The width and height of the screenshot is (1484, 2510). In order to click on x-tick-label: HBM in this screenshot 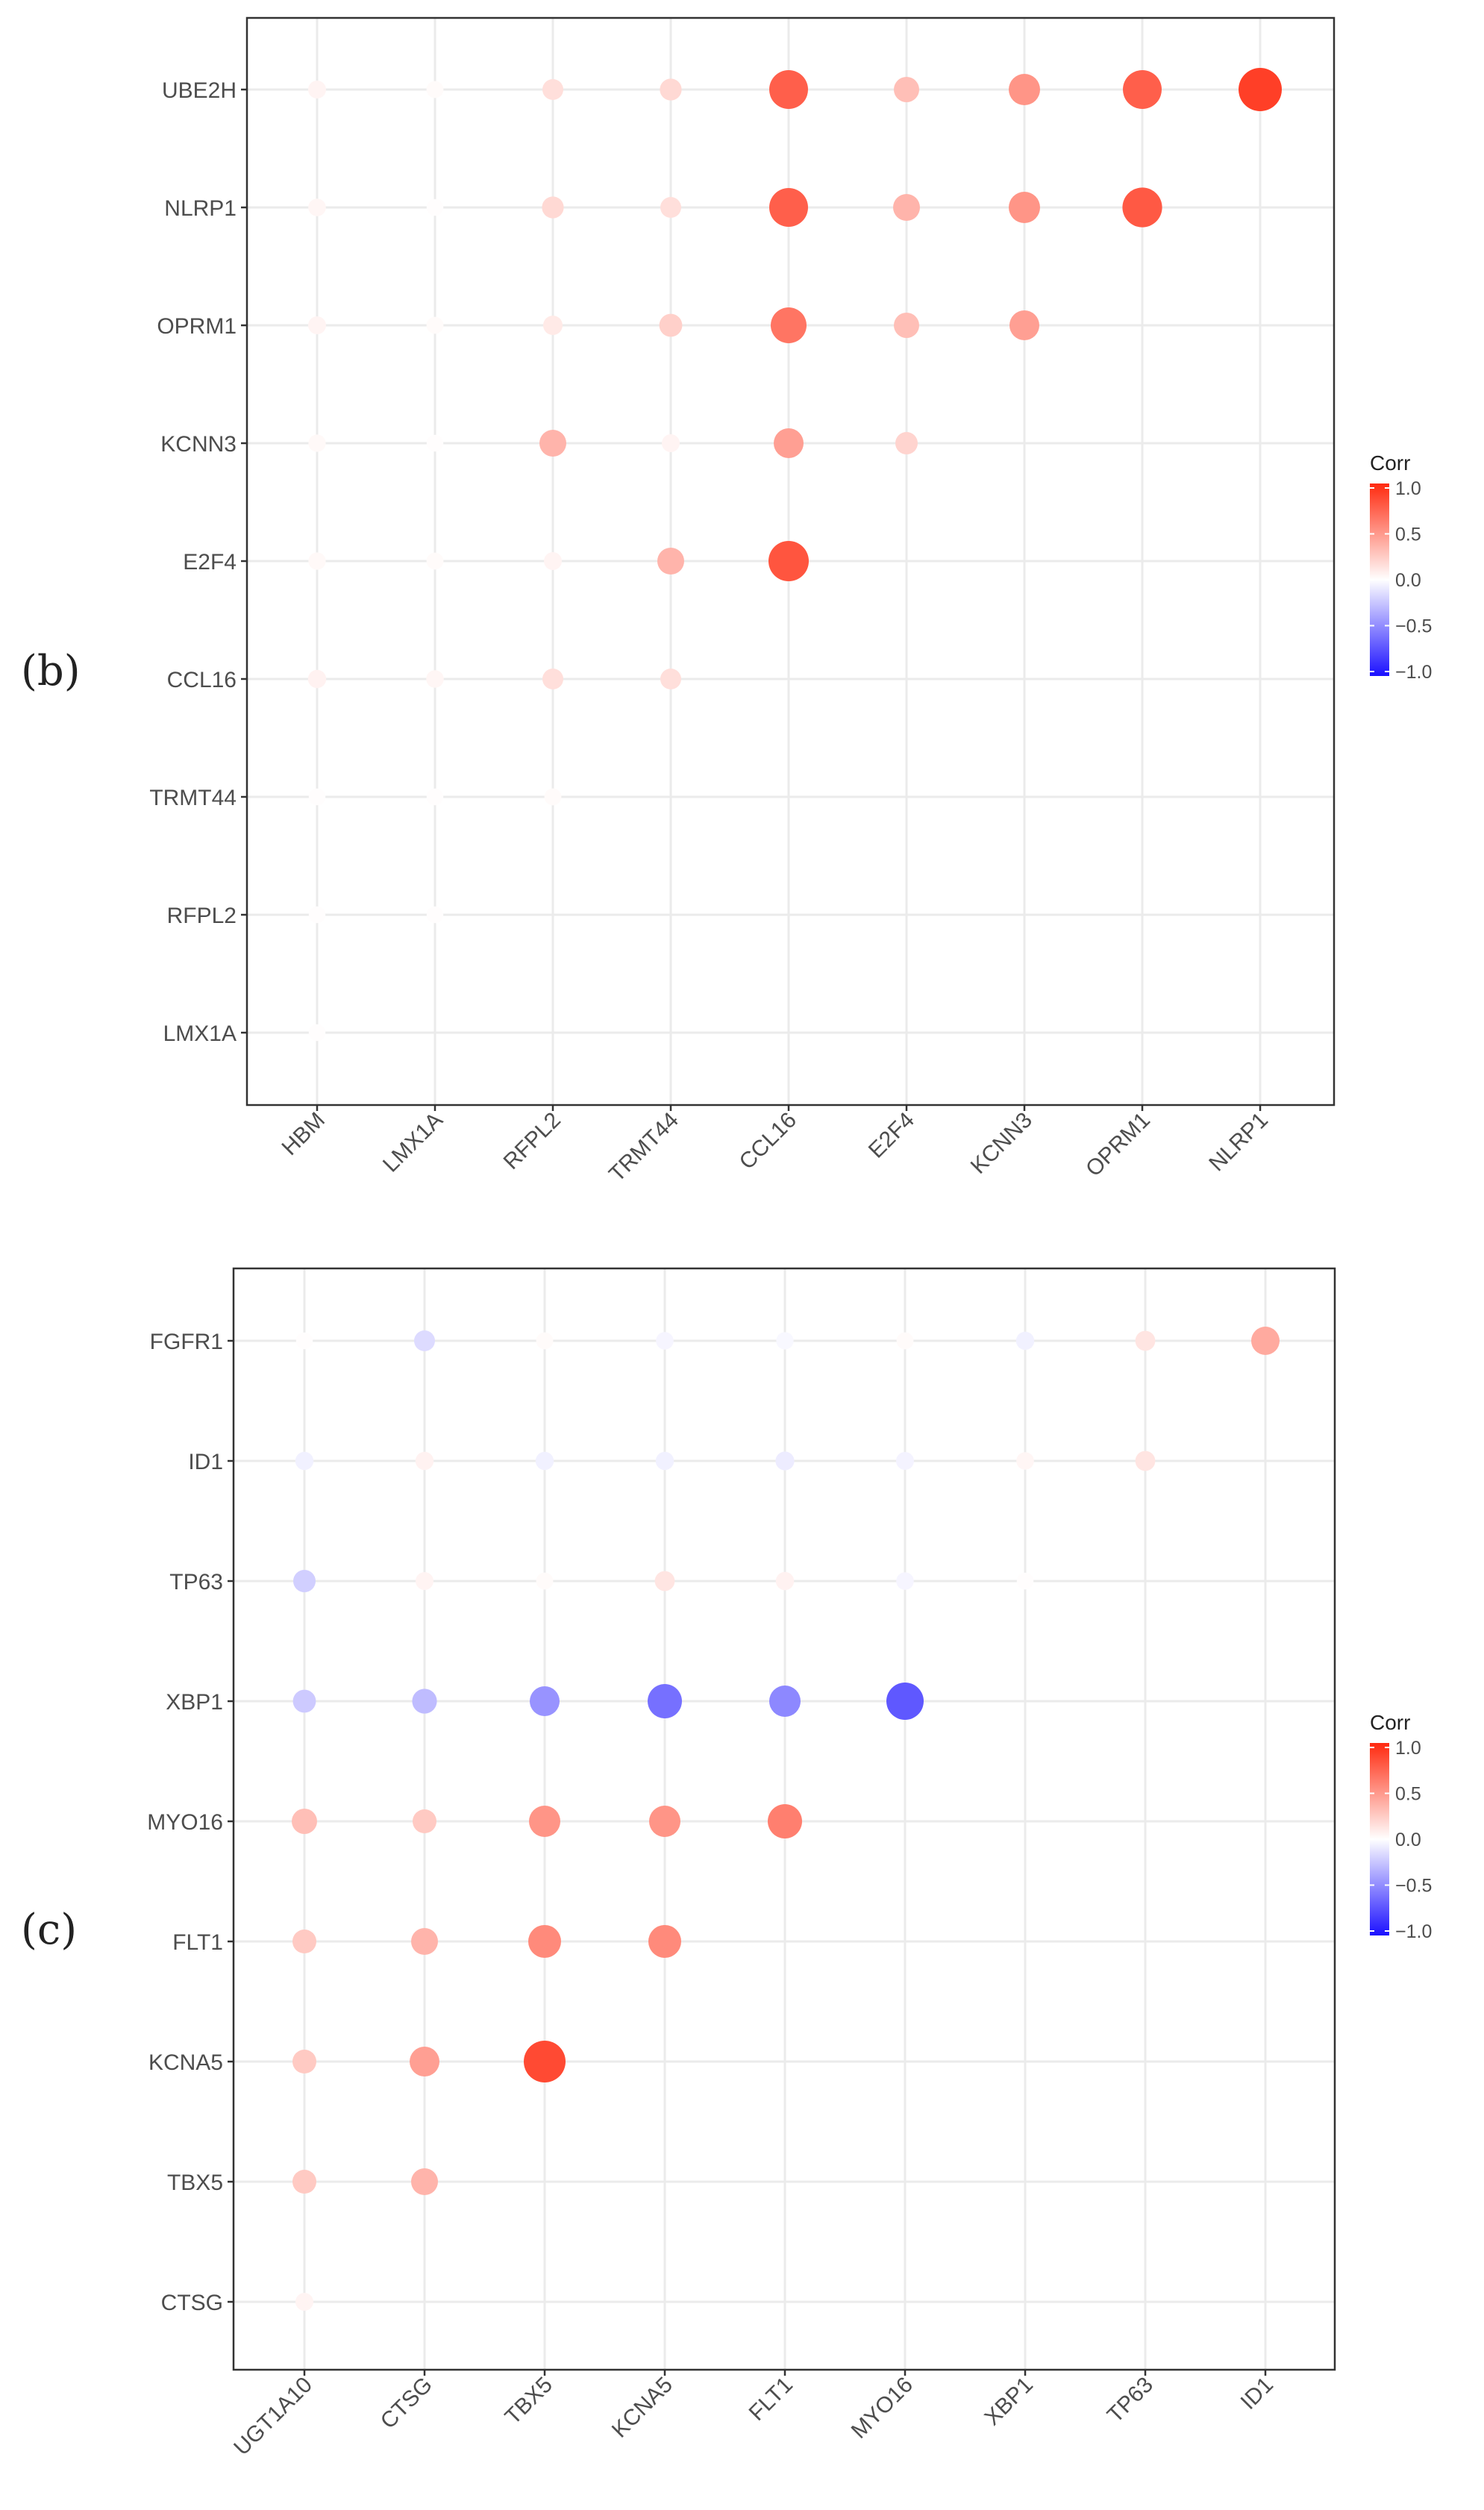, I will do `click(303, 1134)`.